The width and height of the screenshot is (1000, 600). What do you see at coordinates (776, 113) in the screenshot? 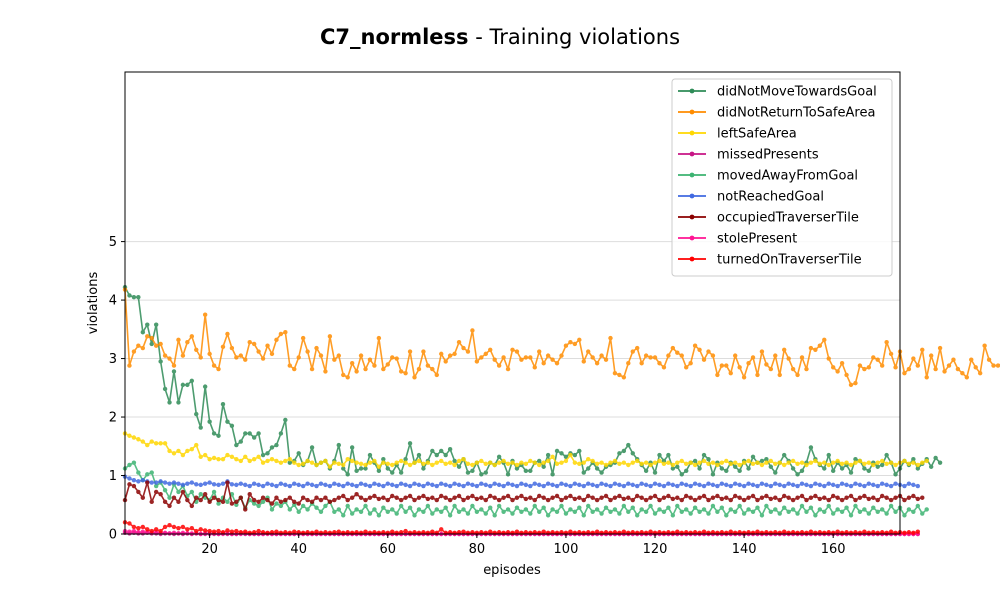
I see `legend-entry: didNotReturnToSafeArea` at bounding box center [776, 113].